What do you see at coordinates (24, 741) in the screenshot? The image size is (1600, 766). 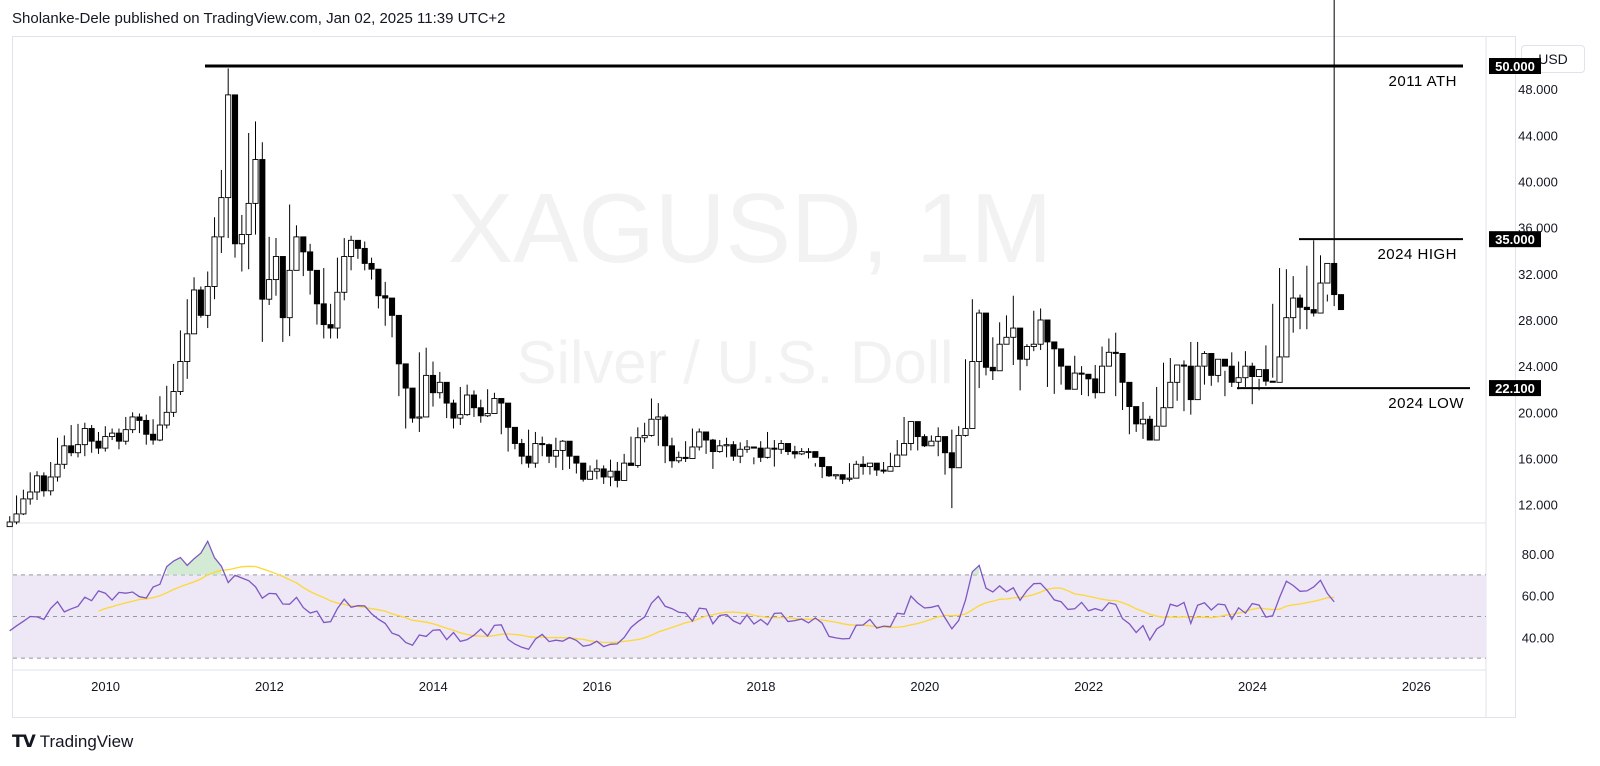 I see `tradingview-logo-icon: 𝗧𝗩` at bounding box center [24, 741].